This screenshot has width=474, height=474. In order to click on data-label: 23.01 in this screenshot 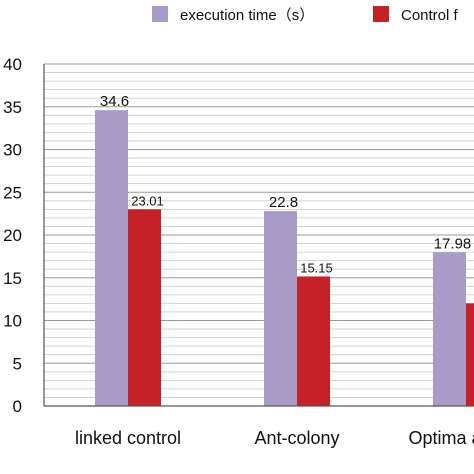, I will do `click(147, 200)`.